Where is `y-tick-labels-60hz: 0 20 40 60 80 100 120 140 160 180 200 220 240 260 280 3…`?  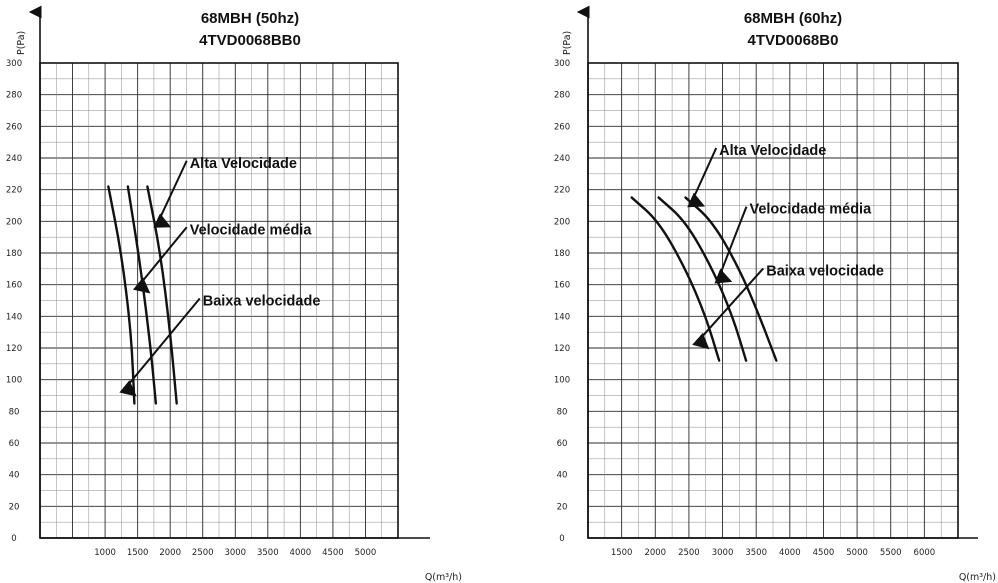 y-tick-labels-60hz: 0 20 40 60 80 100 120 140 160 180 200 220 240 260 280 3… is located at coordinates (562, 301).